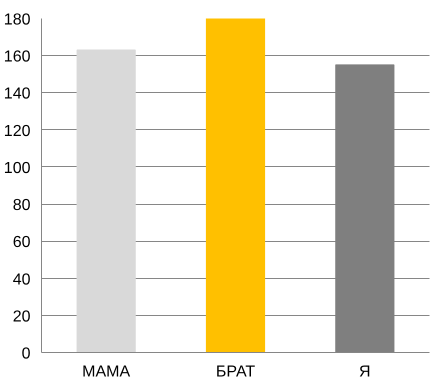 The height and width of the screenshot is (383, 433). I want to click on y-tick-label: 100, so click(17, 168).